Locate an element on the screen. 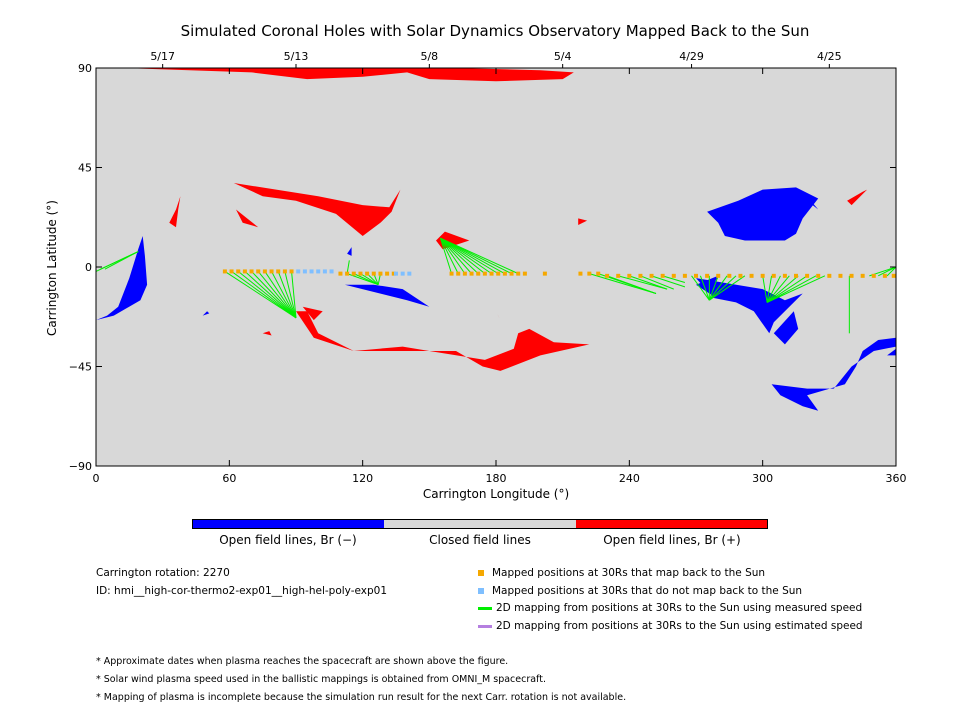  measured-speed-mapping-lines is located at coordinates (496, 285).